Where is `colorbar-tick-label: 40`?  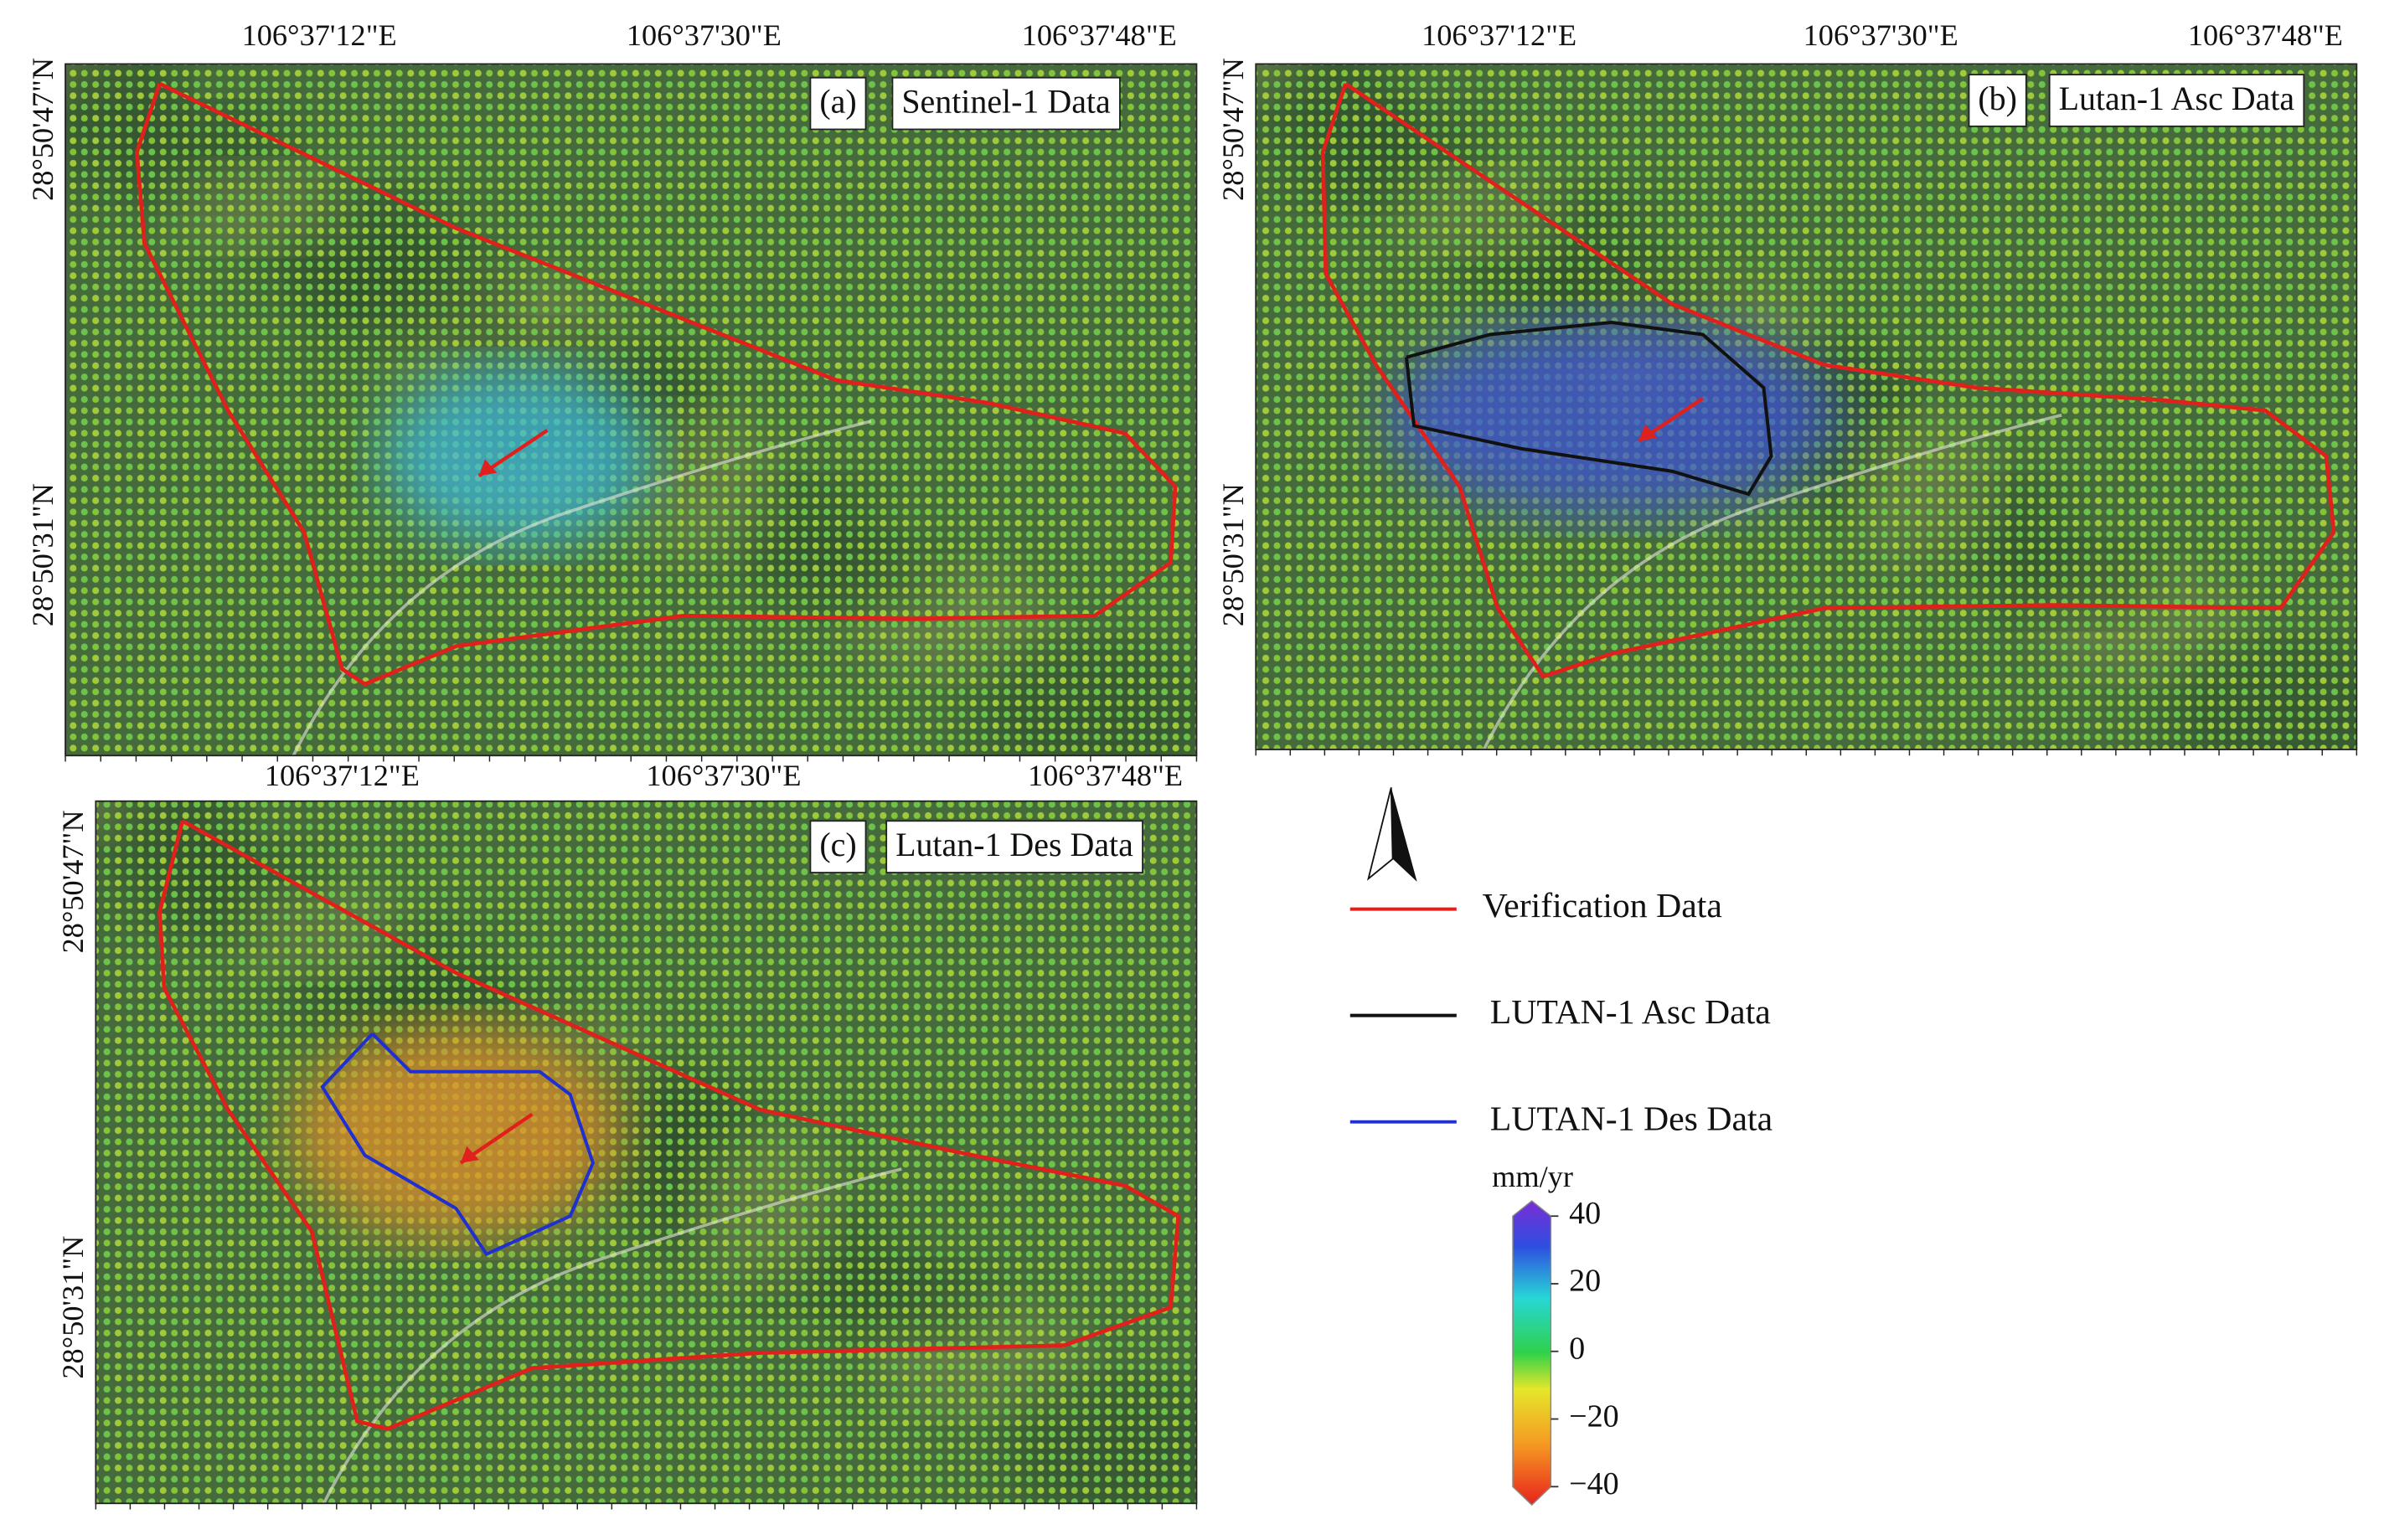
colorbar-tick-label: 40 is located at coordinates (1585, 1213).